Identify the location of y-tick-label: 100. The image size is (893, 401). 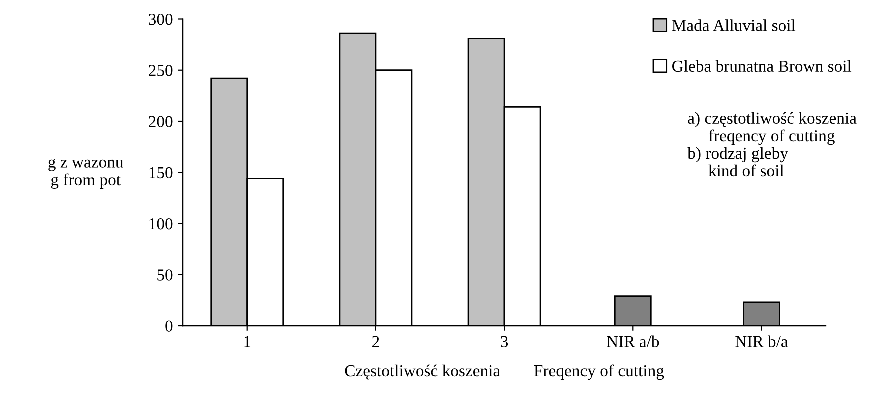
(161, 224).